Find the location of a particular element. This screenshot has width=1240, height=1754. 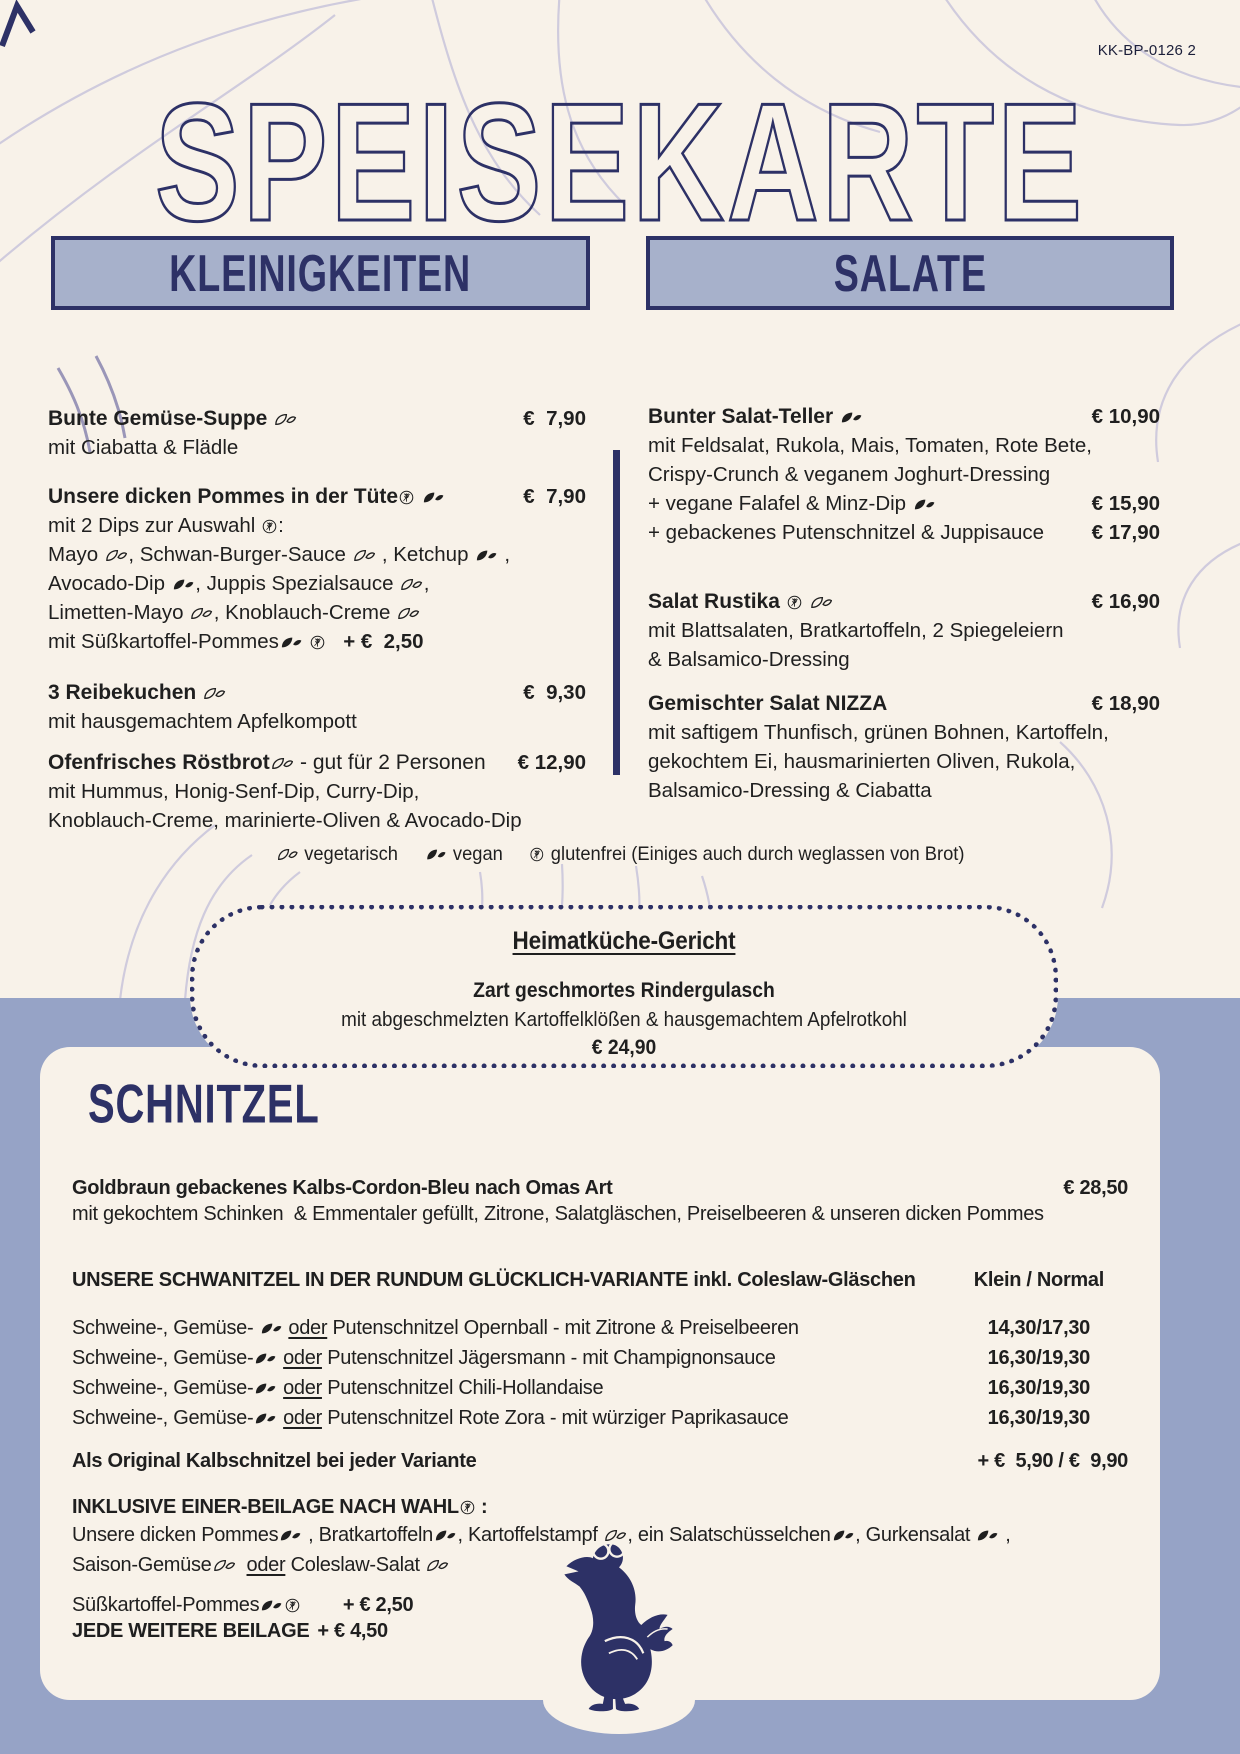

column-divider is located at coordinates (616, 612).